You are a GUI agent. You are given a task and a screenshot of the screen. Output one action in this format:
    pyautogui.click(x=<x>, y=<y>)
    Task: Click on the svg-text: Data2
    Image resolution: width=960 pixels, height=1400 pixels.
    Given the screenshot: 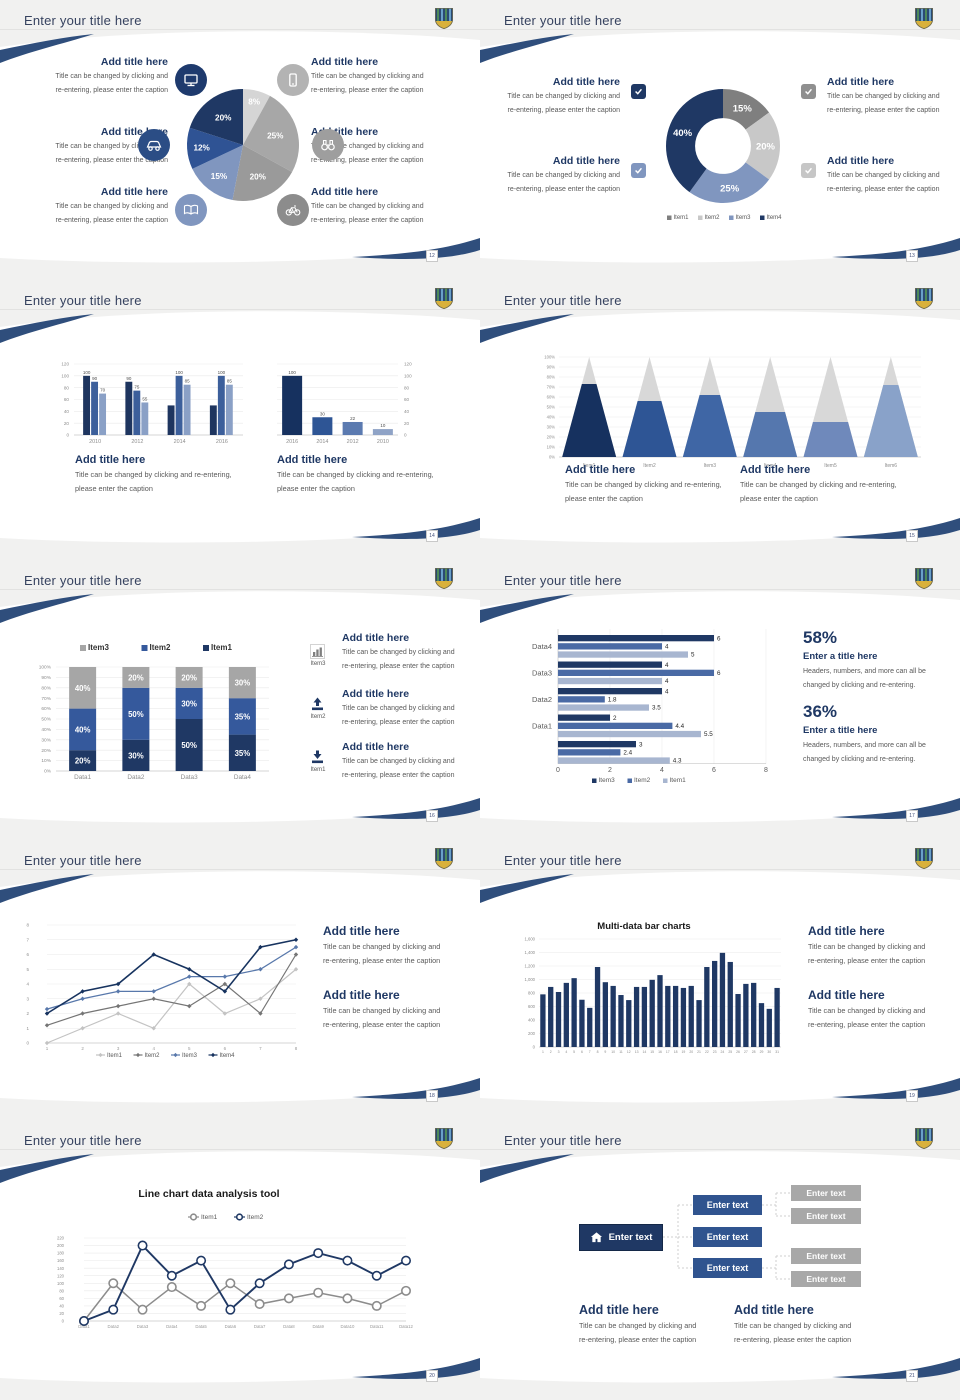 What is the action you would take?
    pyautogui.click(x=542, y=699)
    